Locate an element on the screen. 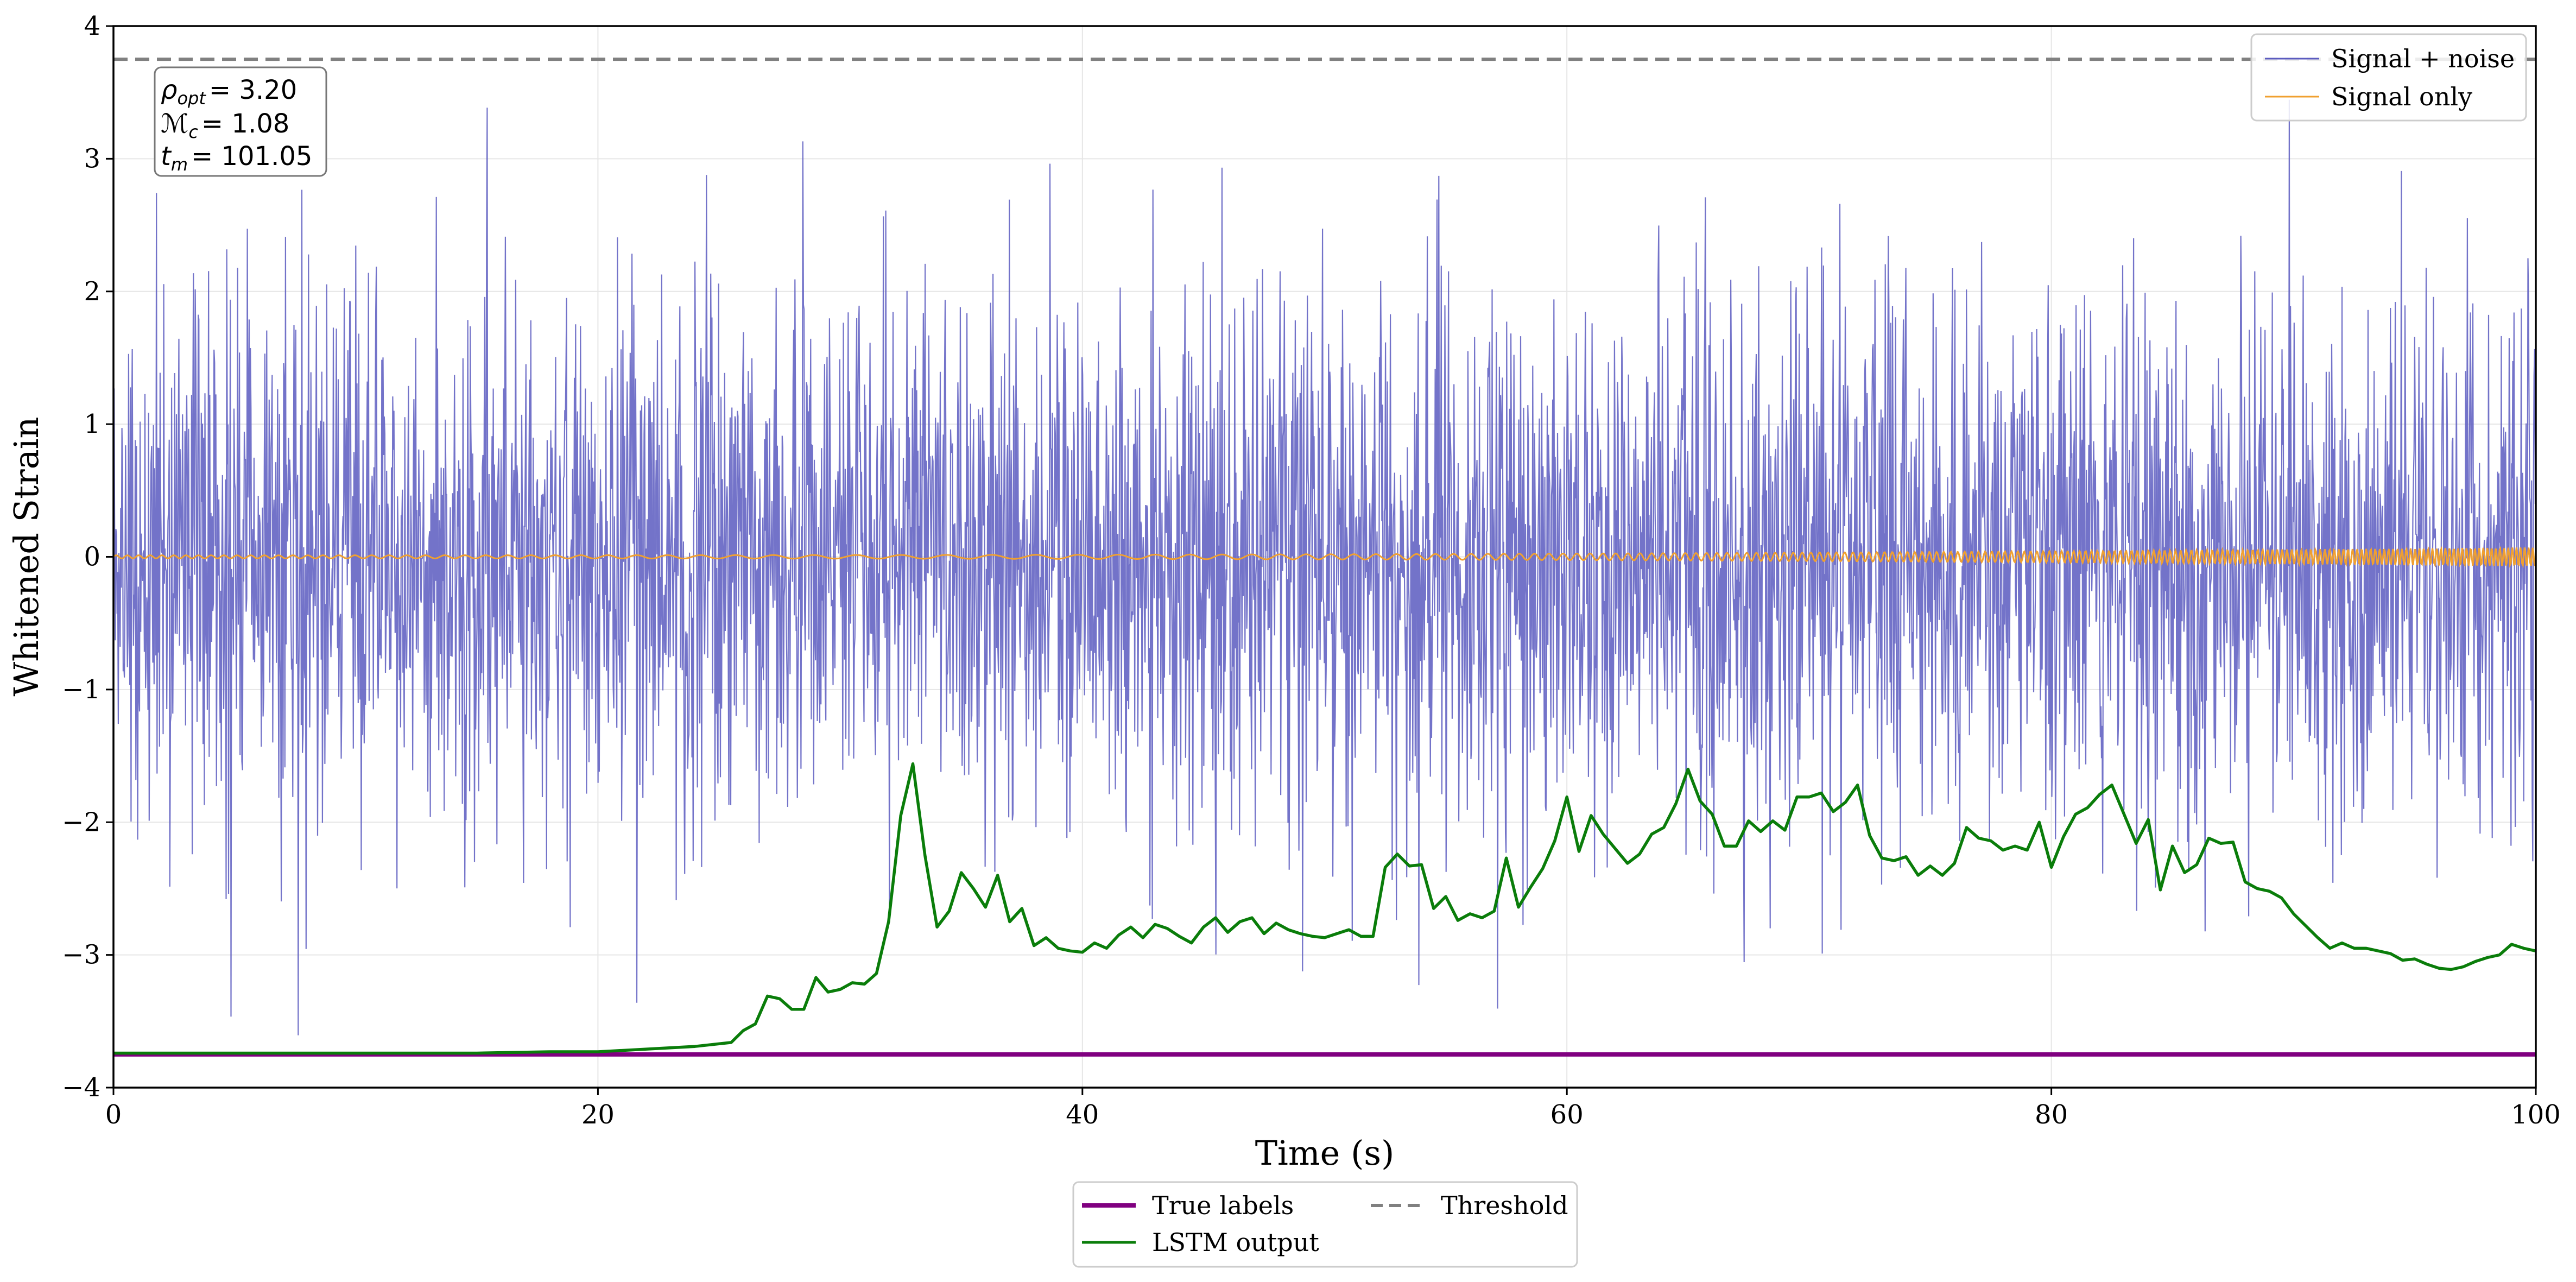 The height and width of the screenshot is (1282, 2576). y-tick-label: −4 is located at coordinates (81, 1087).